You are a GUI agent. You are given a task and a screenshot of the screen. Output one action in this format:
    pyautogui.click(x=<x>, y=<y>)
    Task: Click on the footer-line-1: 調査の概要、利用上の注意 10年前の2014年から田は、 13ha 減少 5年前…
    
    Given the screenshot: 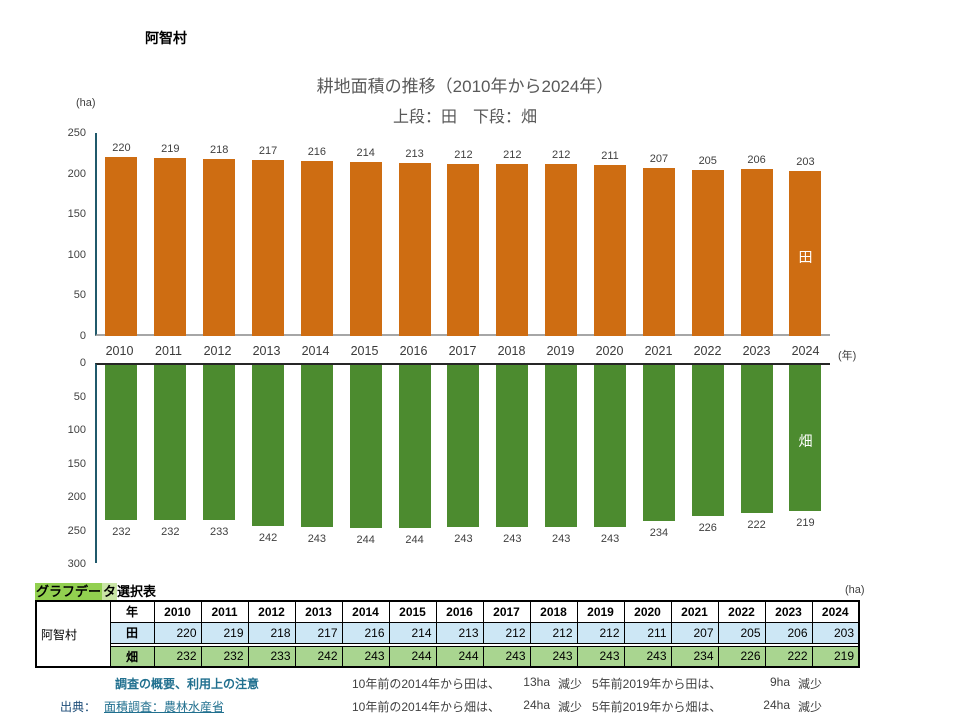 What is the action you would take?
    pyautogui.click(x=481, y=683)
    